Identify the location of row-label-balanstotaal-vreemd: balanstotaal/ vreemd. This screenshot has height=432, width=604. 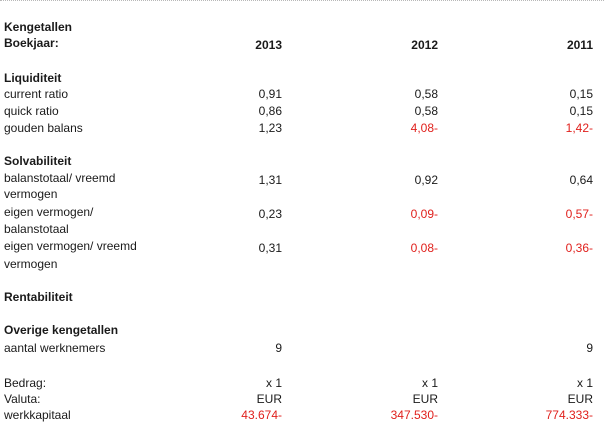
(60, 178).